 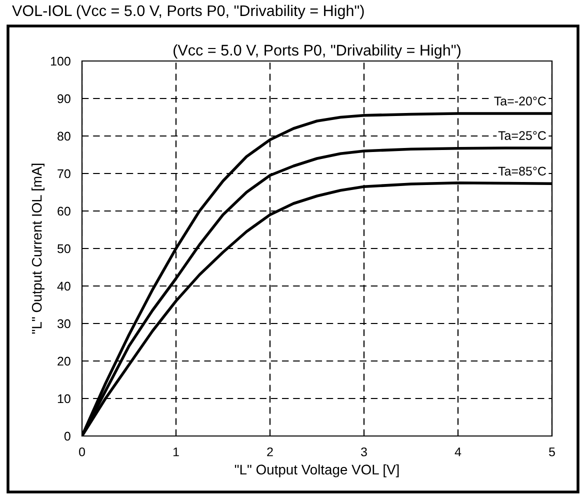 What do you see at coordinates (63, 286) in the screenshot?
I see `y-tick-label: 40` at bounding box center [63, 286].